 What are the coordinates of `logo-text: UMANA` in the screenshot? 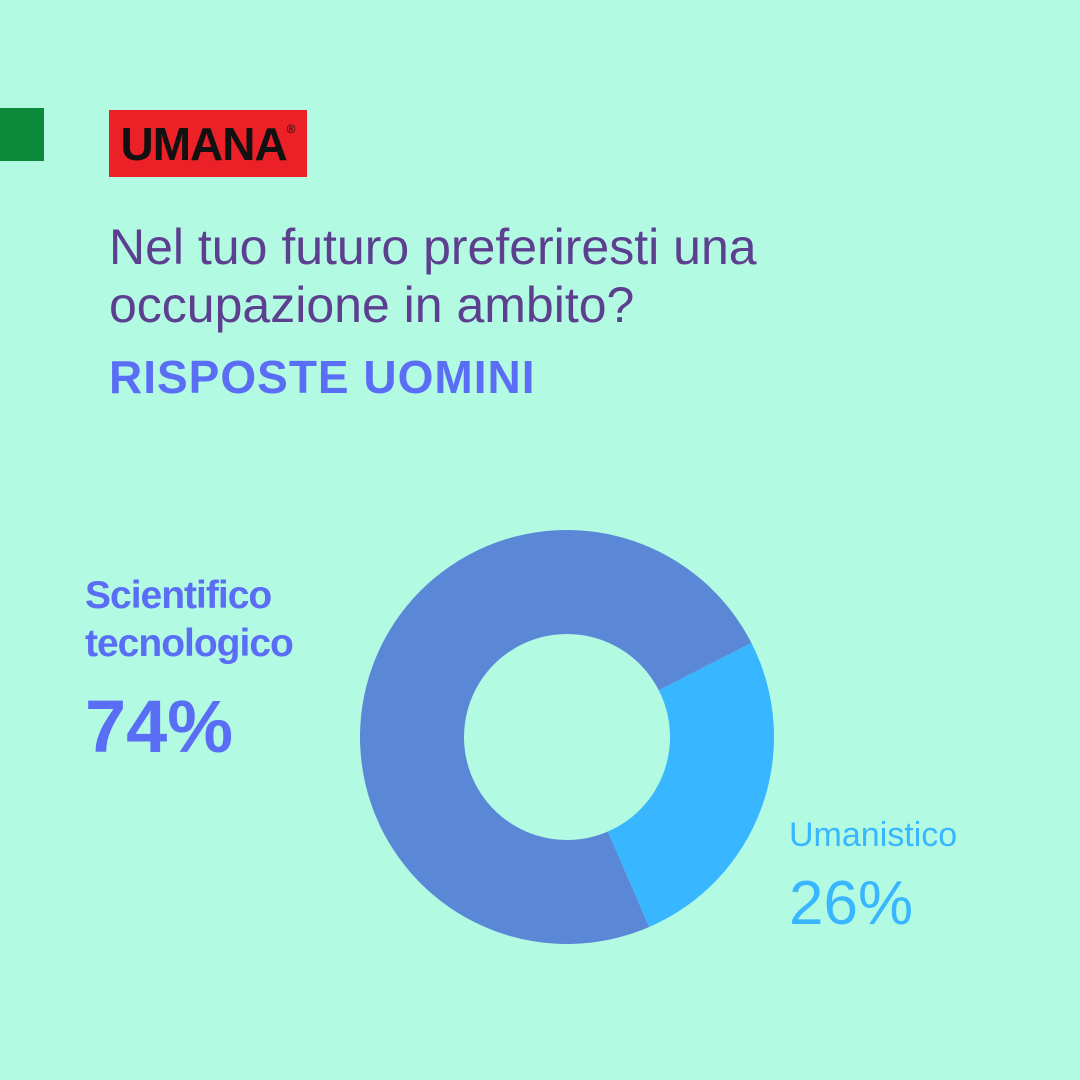 It's located at (203, 143).